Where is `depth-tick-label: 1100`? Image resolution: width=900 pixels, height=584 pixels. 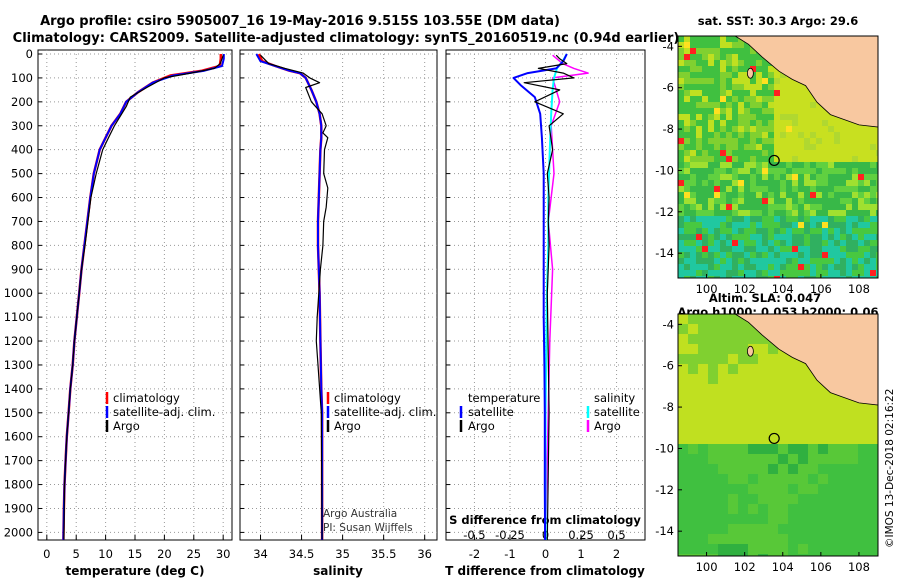
depth-tick-label: 1100 is located at coordinates (18, 317).